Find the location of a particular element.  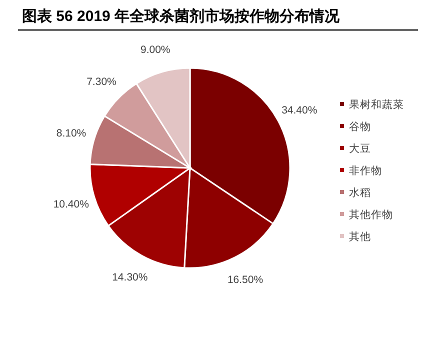

legend-label: 果树和蔬菜 is located at coordinates (376, 104).